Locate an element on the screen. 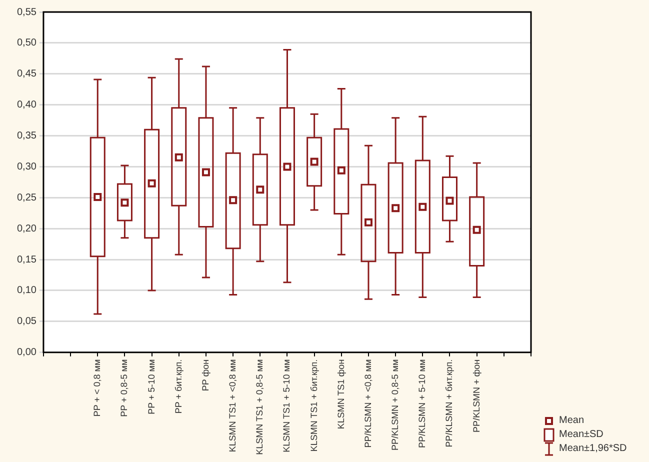  x-tick-label: PP + 0,8-5 мм is located at coordinates (124, 388).